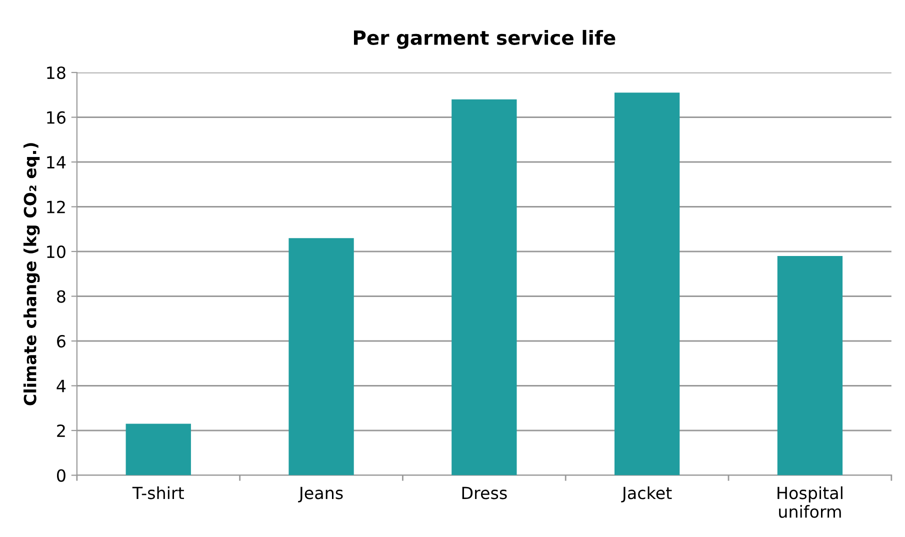  Describe the element at coordinates (61, 341) in the screenshot. I see `y-tick-label: 6` at that location.